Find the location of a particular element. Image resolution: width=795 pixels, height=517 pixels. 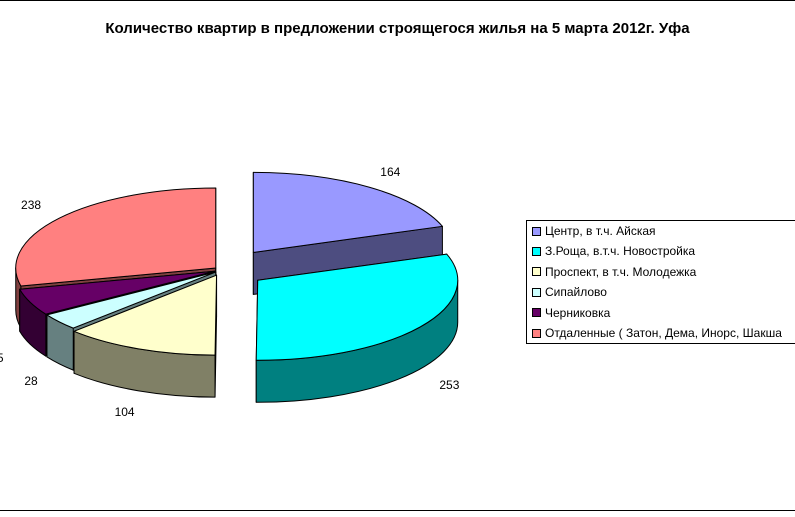

legend-item-4: Черниковка is located at coordinates (571, 313).